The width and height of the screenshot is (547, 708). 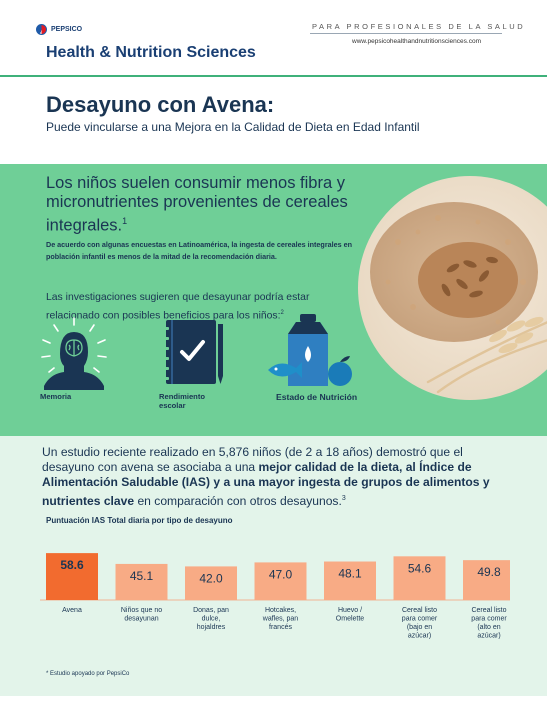 What do you see at coordinates (211, 578) in the screenshot?
I see `bar-value-label-2: 42.0` at bounding box center [211, 578].